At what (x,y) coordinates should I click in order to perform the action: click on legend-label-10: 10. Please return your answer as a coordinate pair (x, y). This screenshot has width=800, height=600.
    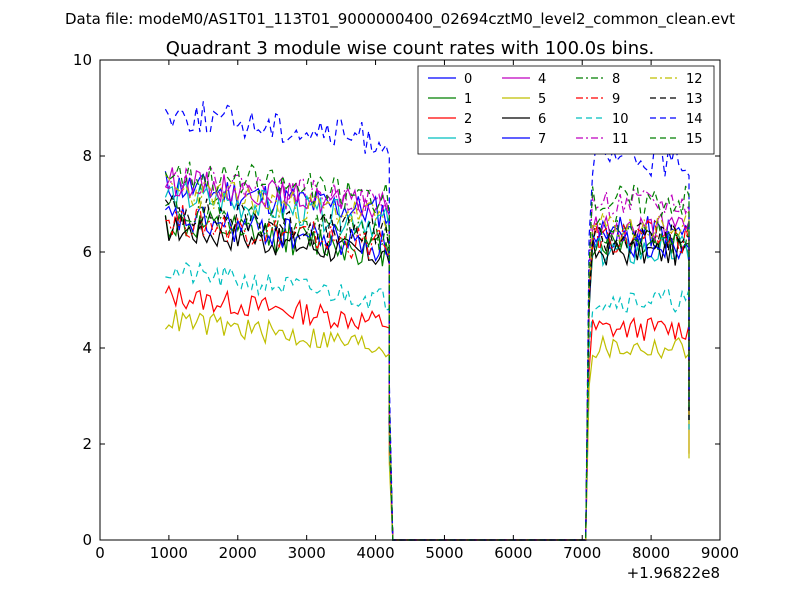
    Looking at the image, I should click on (620, 119).